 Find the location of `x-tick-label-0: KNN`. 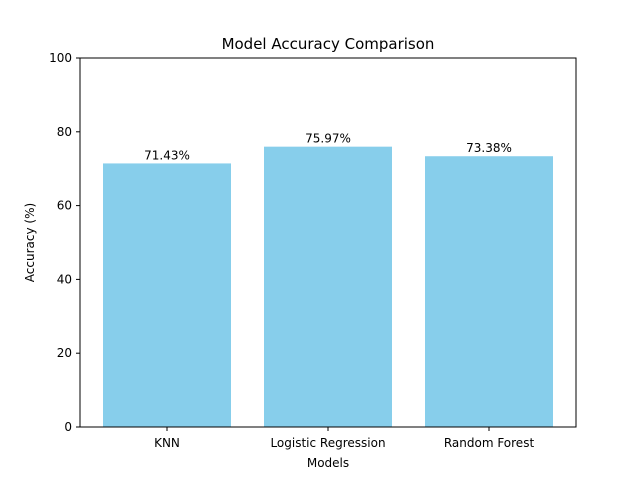

x-tick-label-0: KNN is located at coordinates (167, 443).